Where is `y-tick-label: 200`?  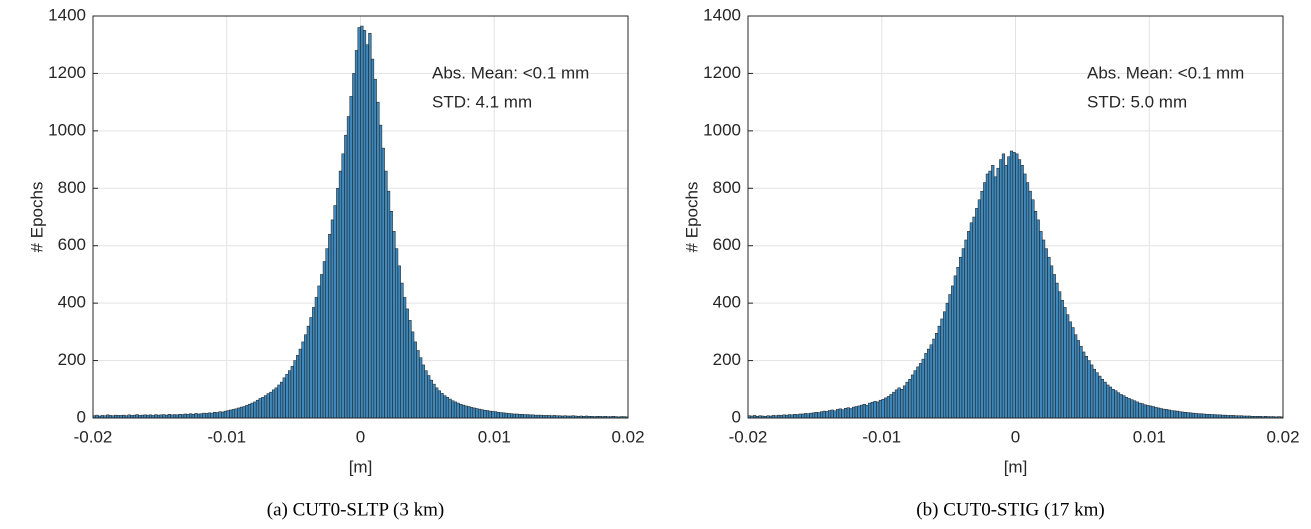
y-tick-label: 200 is located at coordinates (72, 359).